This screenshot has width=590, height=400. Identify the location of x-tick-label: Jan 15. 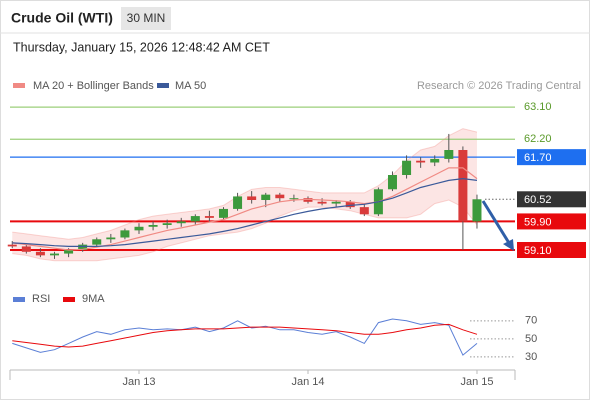
(476, 382).